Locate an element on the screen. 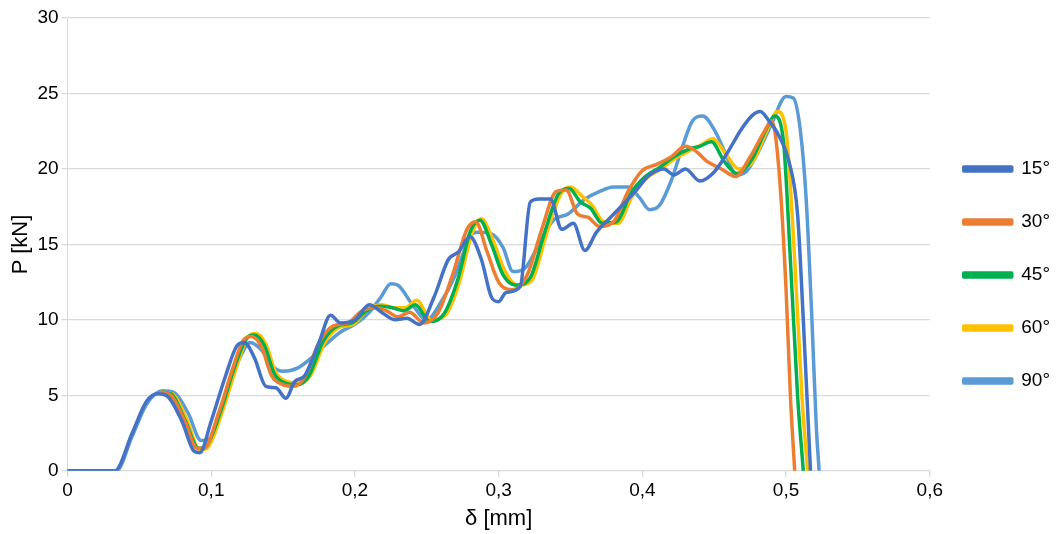 This screenshot has width=1064, height=534. legend-label: 45° is located at coordinates (1035, 274).